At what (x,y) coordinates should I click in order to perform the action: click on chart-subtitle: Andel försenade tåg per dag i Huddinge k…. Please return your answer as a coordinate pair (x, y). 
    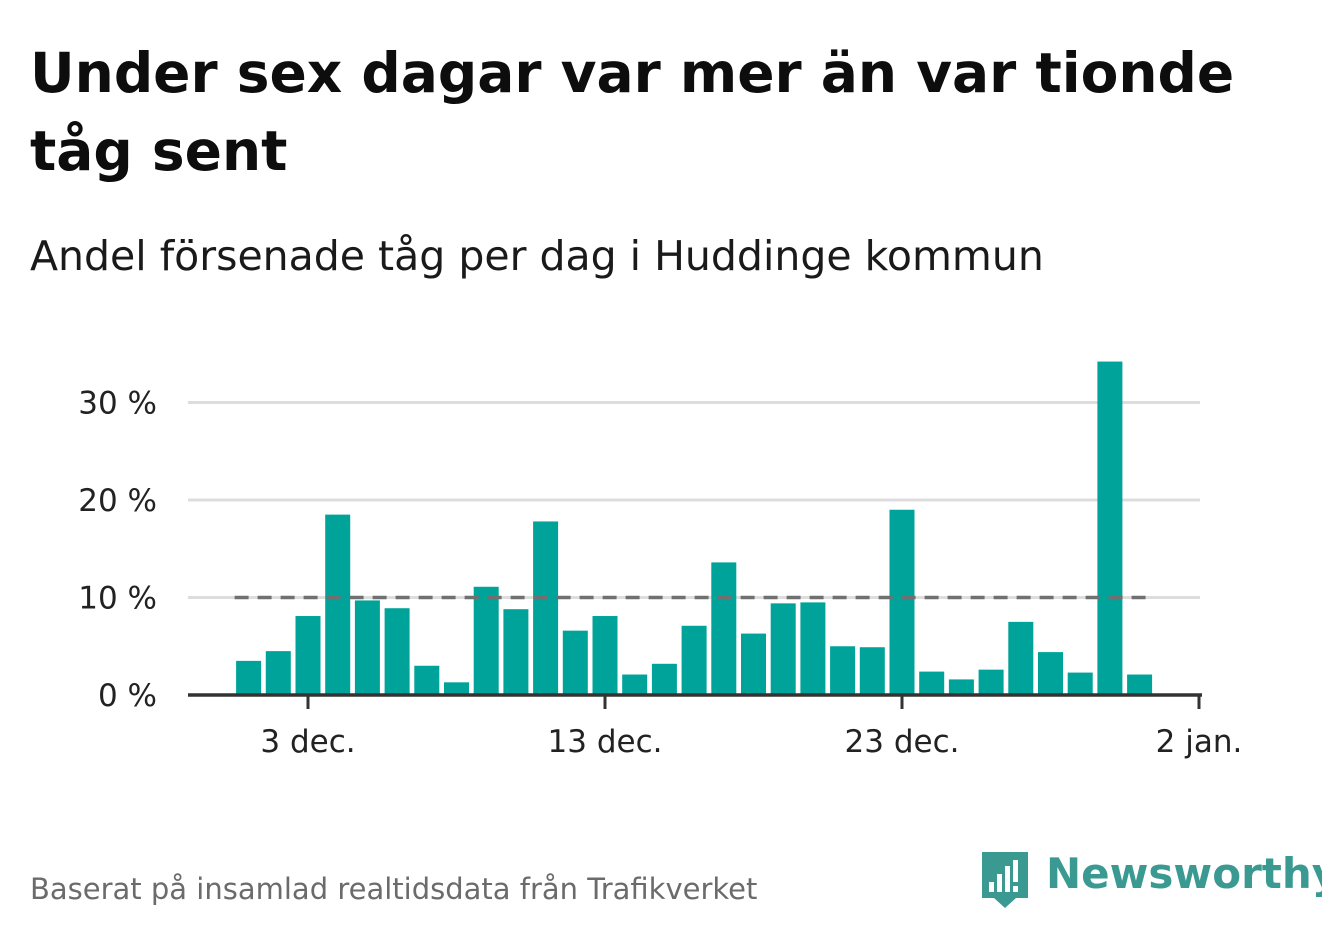
    Looking at the image, I should click on (537, 256).